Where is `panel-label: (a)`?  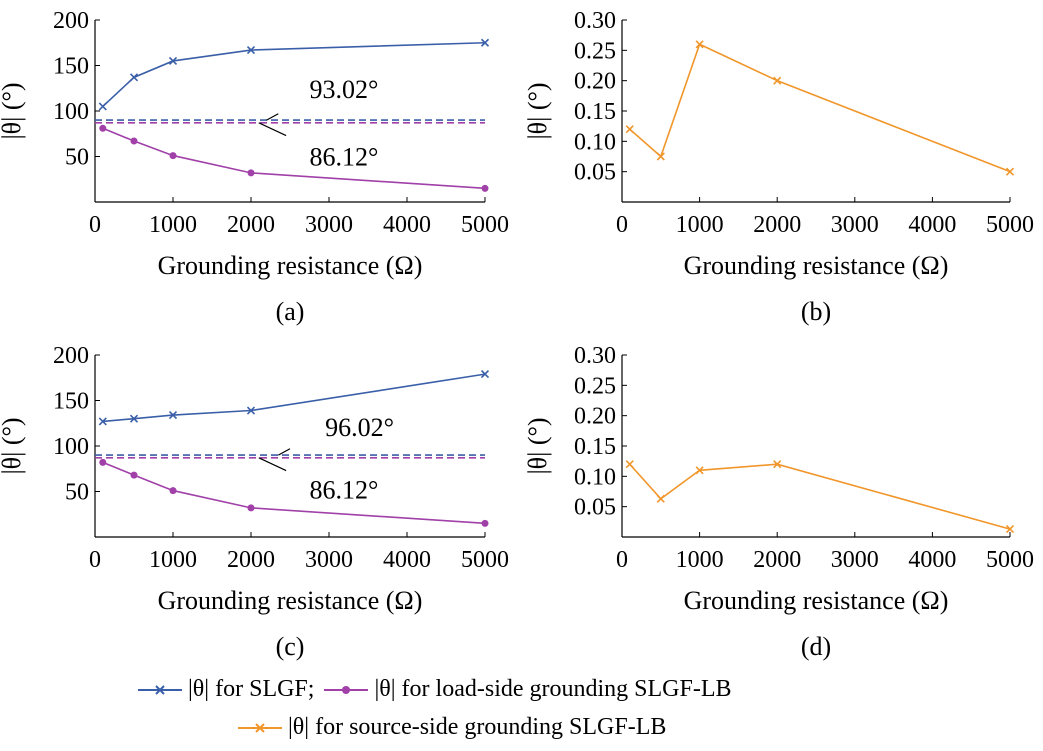
panel-label: (a) is located at coordinates (290, 311).